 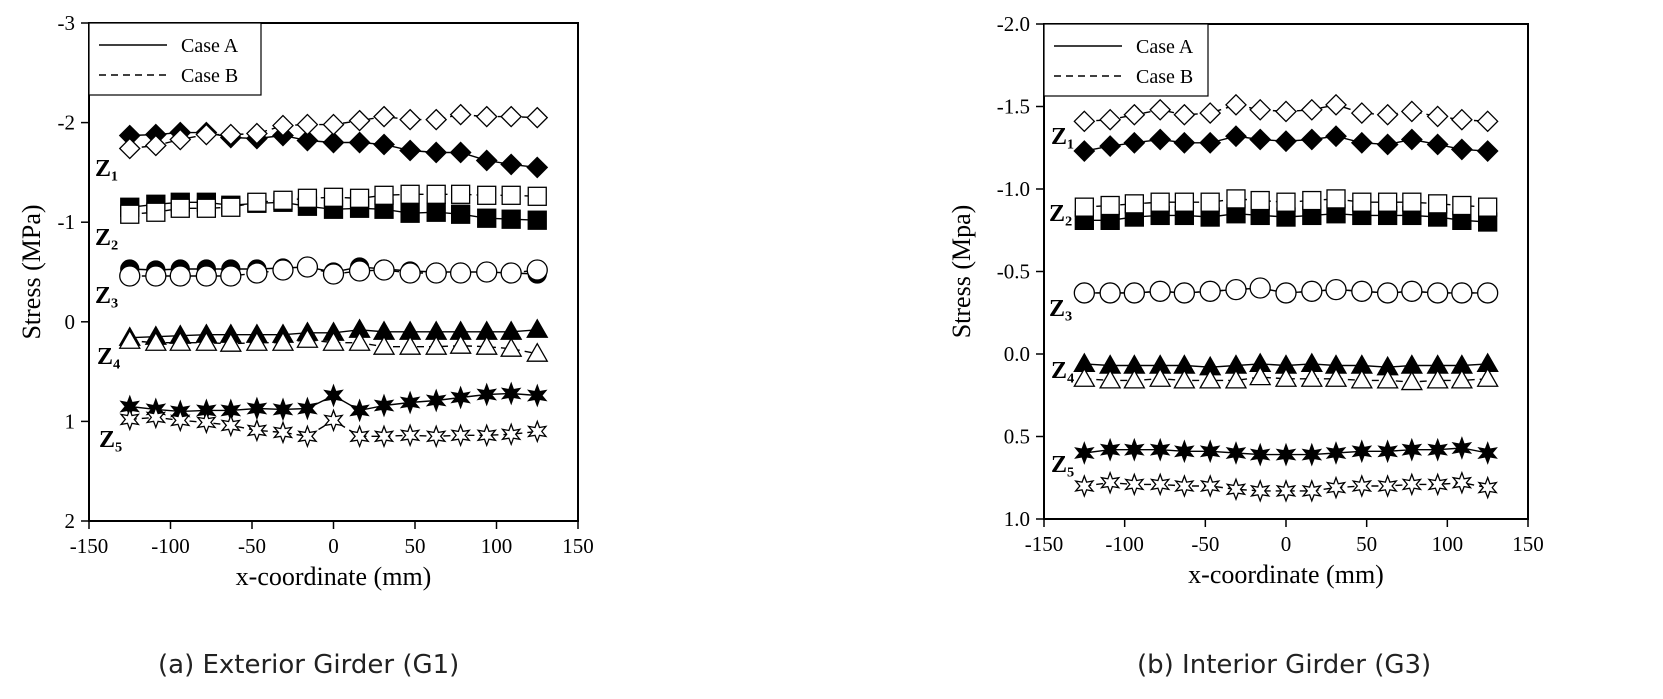 I want to click on y-tick-label: 1.0, so click(x=1017, y=519).